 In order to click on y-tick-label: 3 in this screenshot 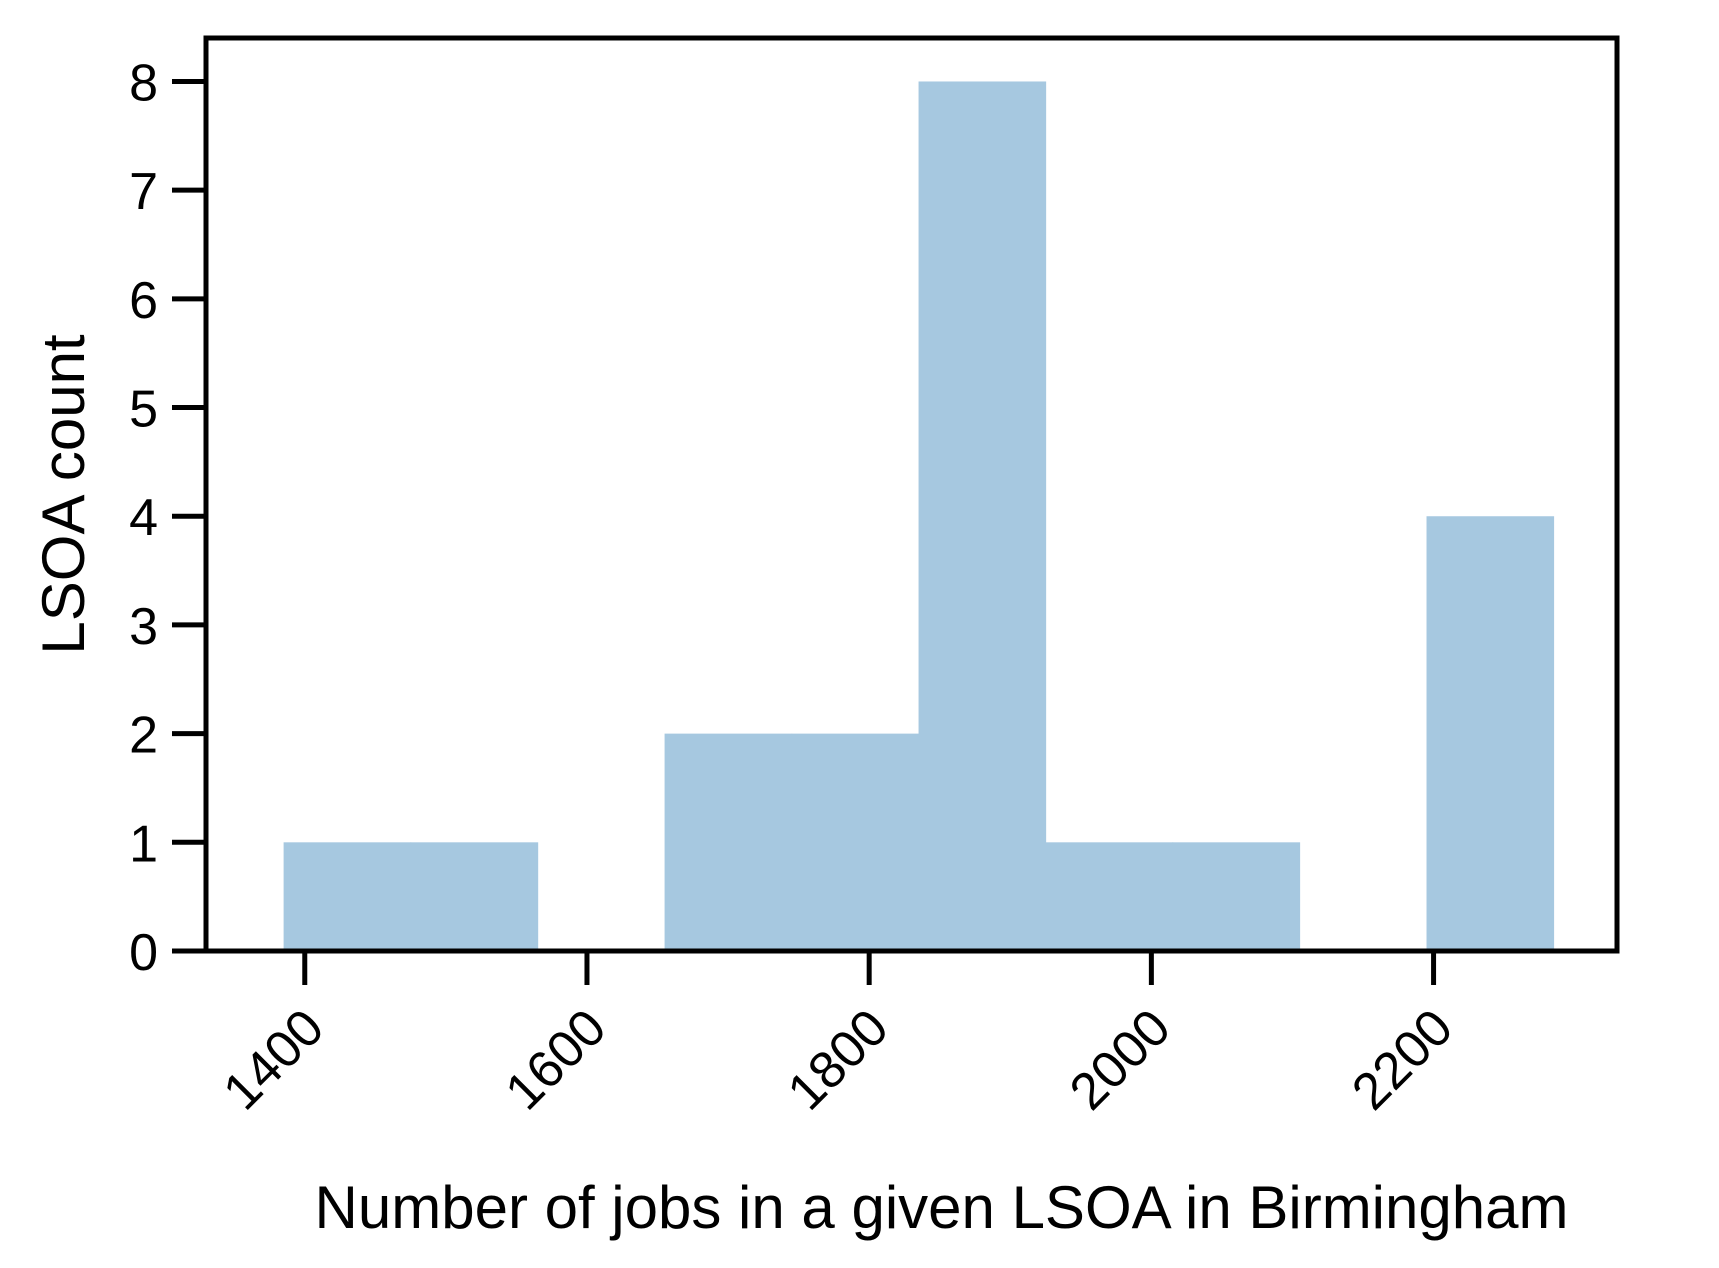, I will do `click(143, 627)`.